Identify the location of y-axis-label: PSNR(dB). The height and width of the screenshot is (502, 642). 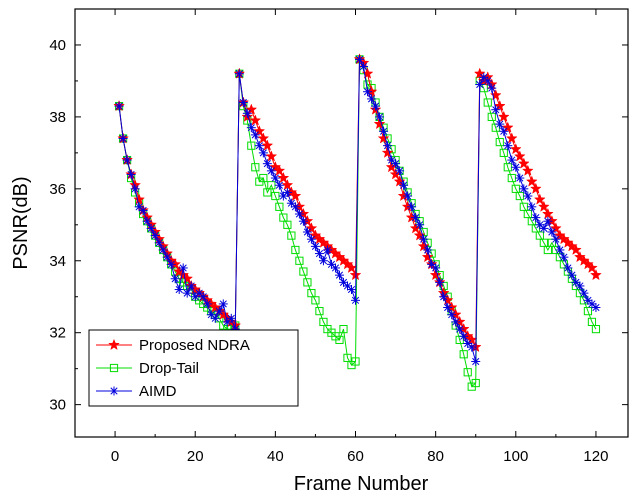
(21, 222).